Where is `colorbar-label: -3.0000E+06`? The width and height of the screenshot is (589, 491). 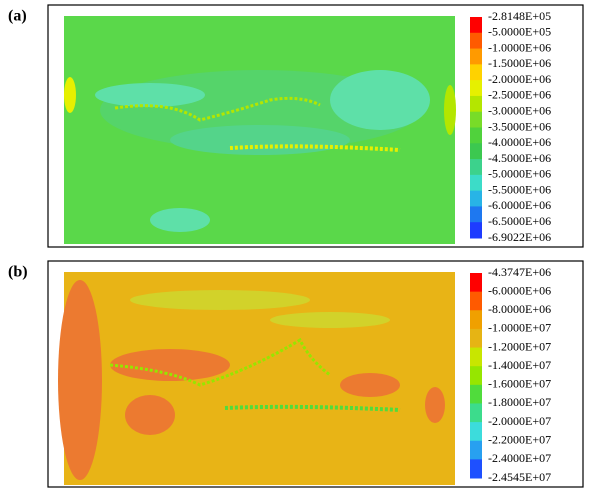
colorbar-label: -3.0000E+06 is located at coordinates (519, 110).